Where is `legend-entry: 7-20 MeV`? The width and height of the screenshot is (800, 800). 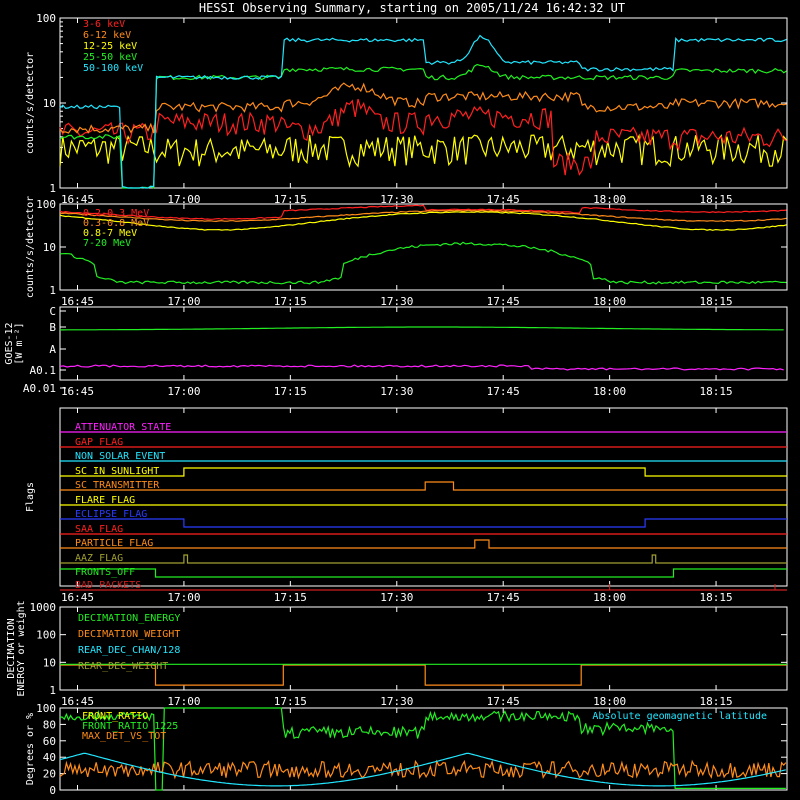 legend-entry: 7-20 MeV is located at coordinates (107, 243).